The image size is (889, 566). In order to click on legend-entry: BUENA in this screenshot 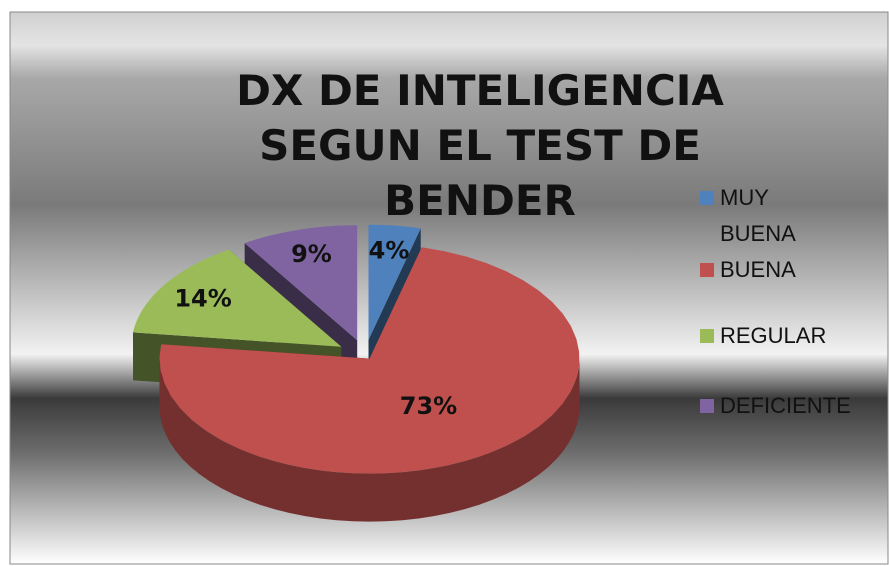, I will do `click(756, 270)`.